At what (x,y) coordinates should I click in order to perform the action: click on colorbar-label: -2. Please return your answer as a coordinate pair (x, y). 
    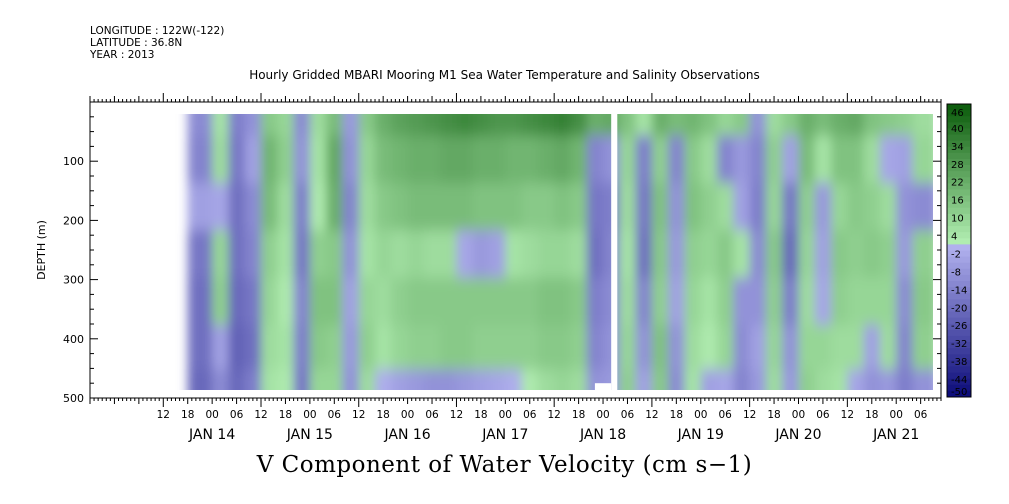
    Looking at the image, I should click on (956, 254).